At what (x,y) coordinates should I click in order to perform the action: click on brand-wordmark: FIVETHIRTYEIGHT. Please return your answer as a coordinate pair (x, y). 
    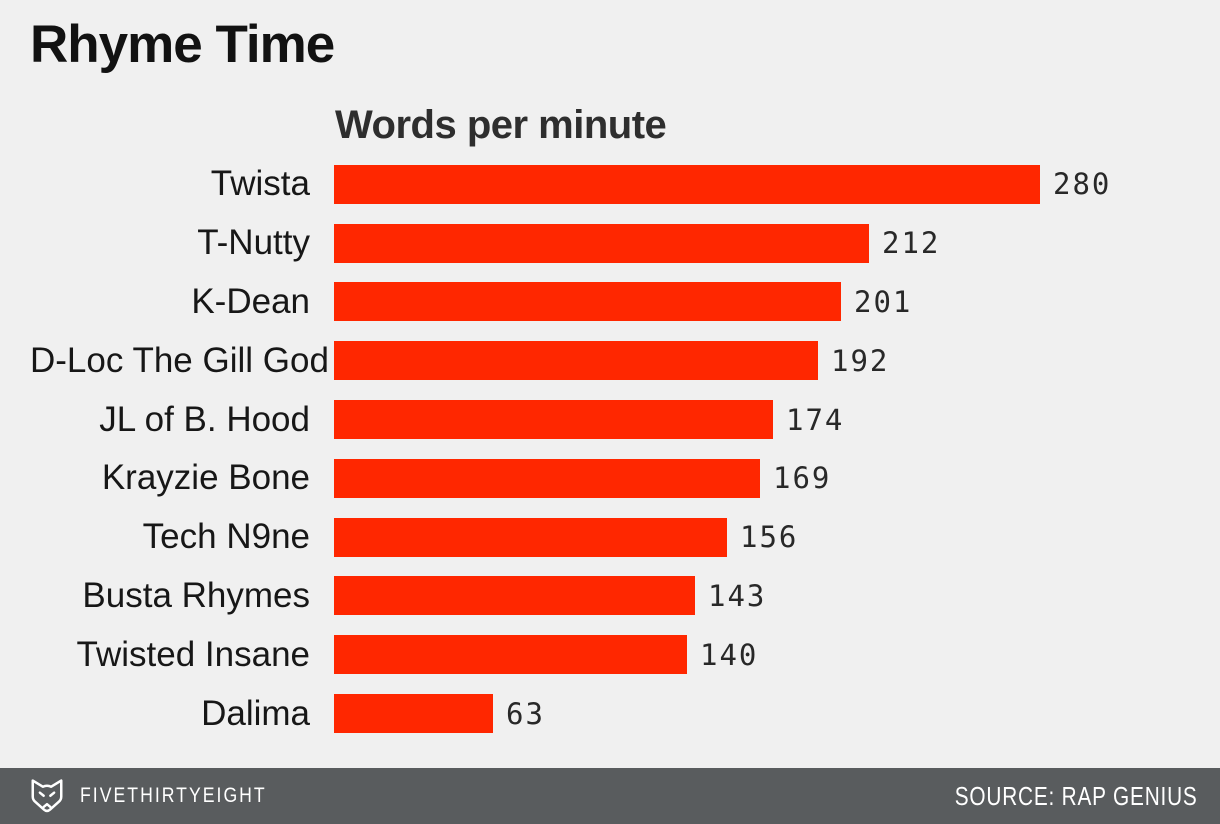
    Looking at the image, I should click on (173, 795).